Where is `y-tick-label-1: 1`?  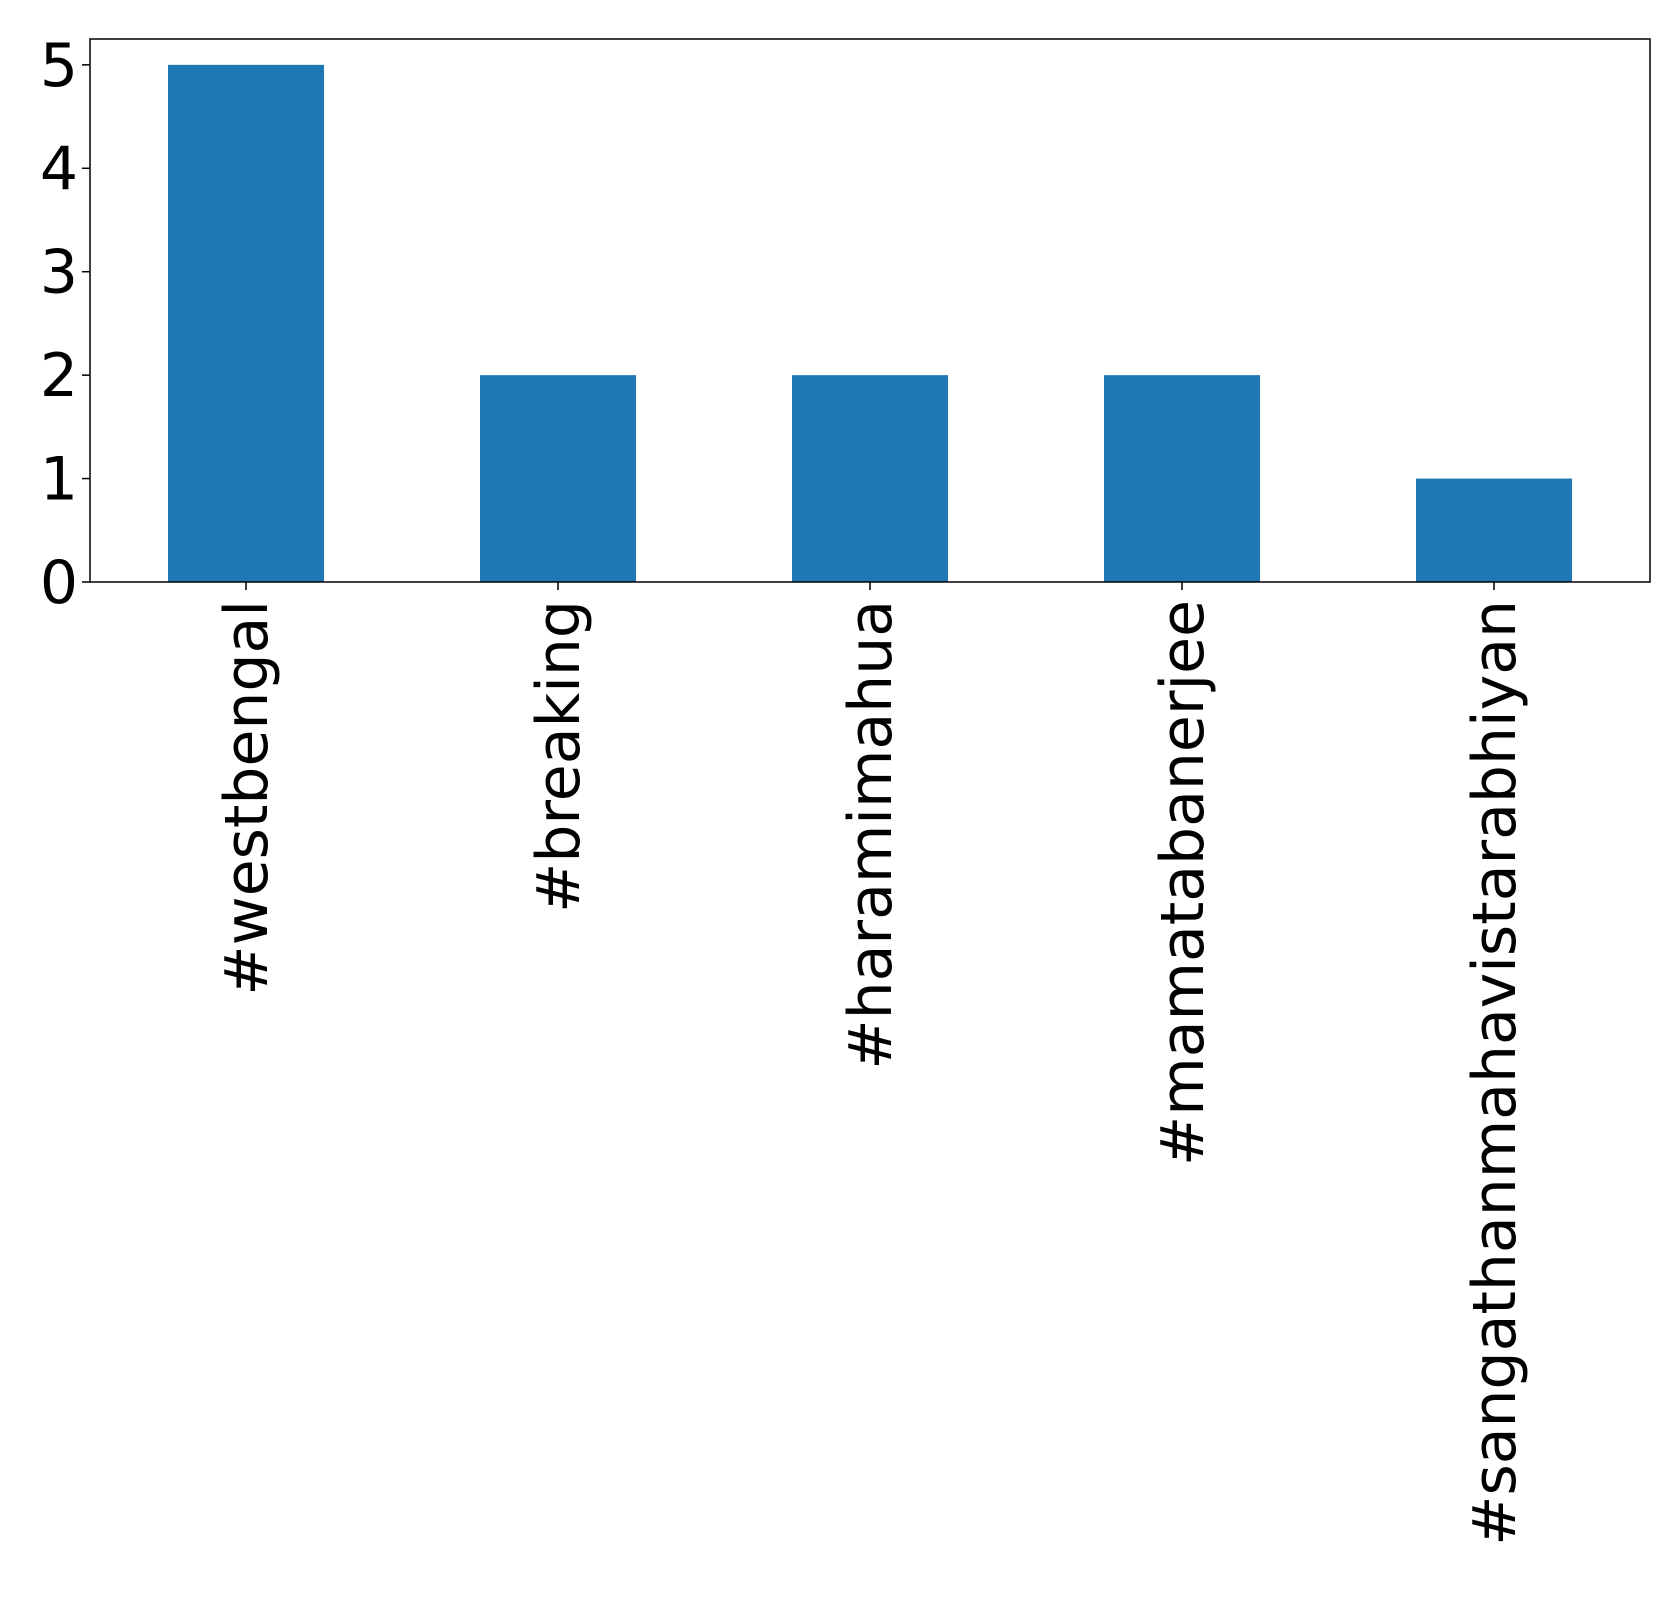 y-tick-label-1: 1 is located at coordinates (59, 480).